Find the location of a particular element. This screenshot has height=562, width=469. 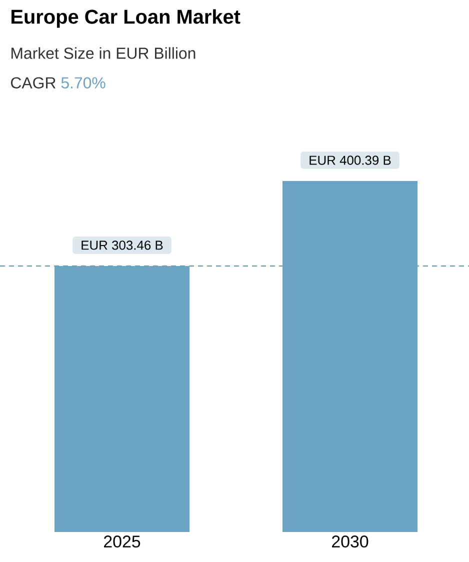

text: CAGR is located at coordinates (33, 82).